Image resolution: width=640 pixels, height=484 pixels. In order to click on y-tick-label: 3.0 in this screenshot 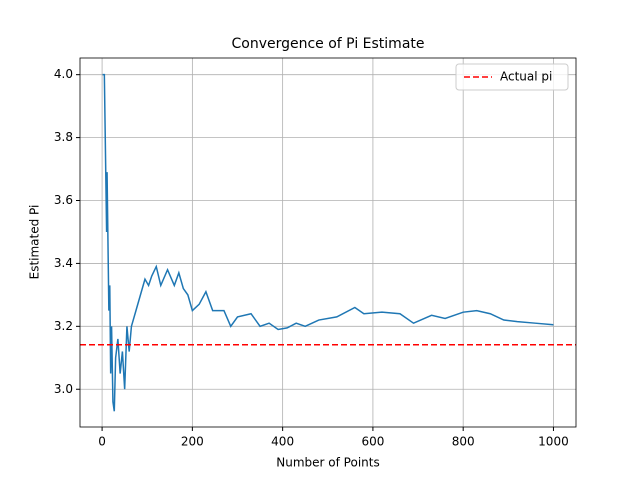, I will do `click(63, 389)`.